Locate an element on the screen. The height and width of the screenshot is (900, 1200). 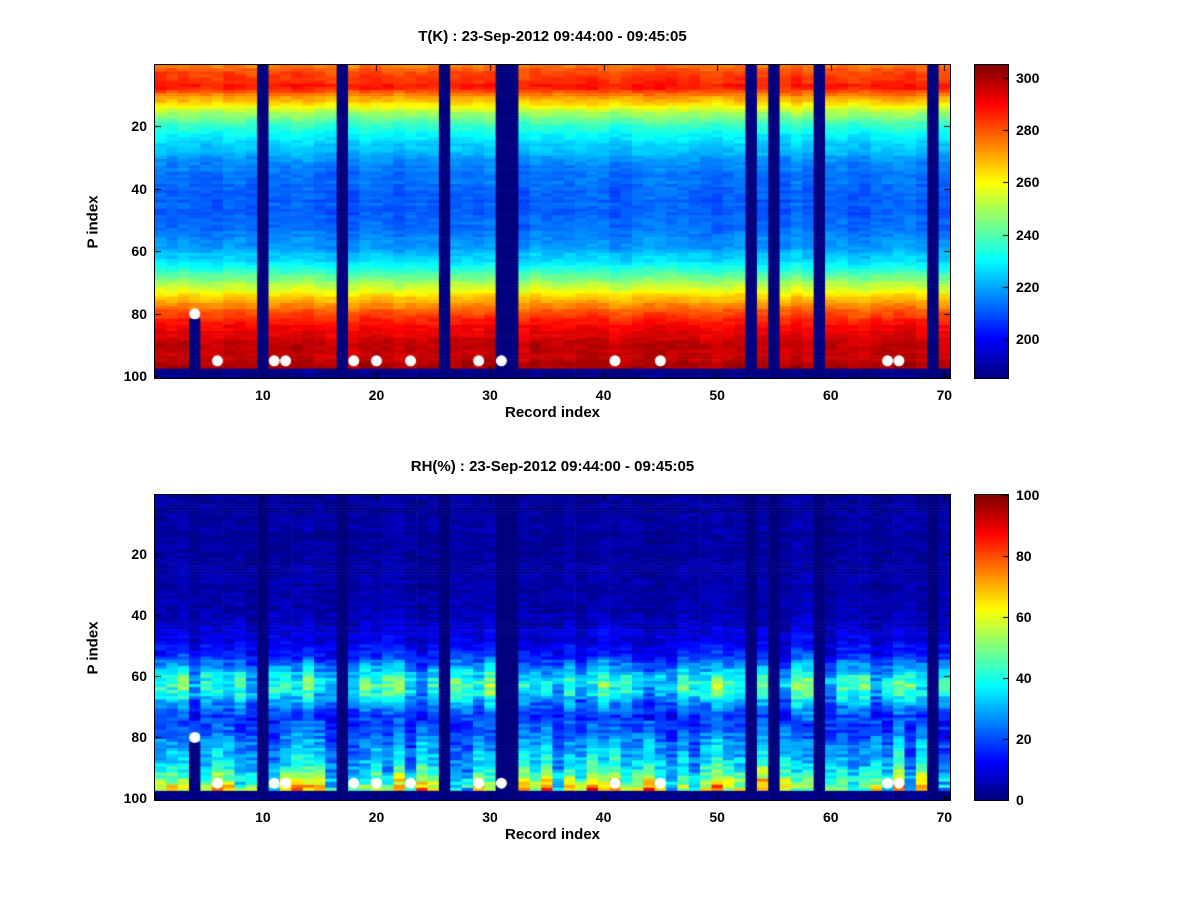
colorbar-tick-label: 60 is located at coordinates (1024, 617).